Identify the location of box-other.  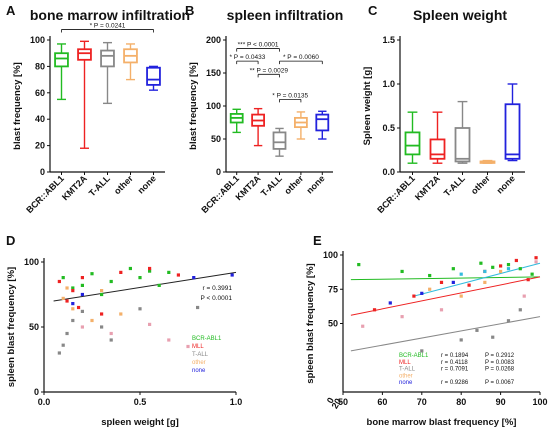
(301, 125).